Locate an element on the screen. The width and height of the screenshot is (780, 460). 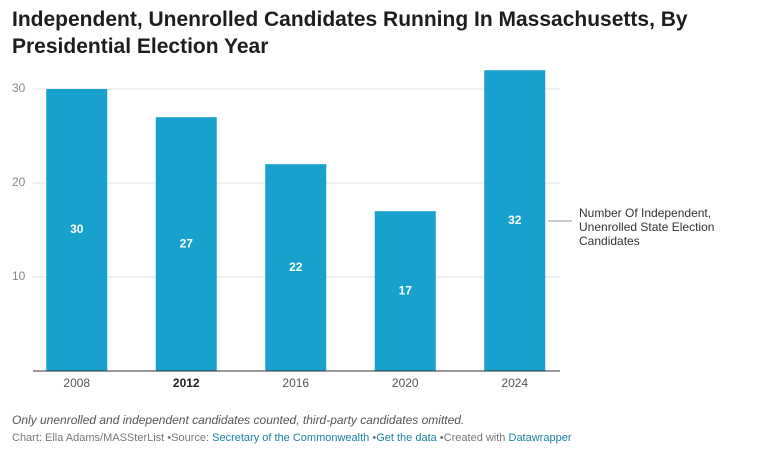
value-label: 30 is located at coordinates (77, 229).